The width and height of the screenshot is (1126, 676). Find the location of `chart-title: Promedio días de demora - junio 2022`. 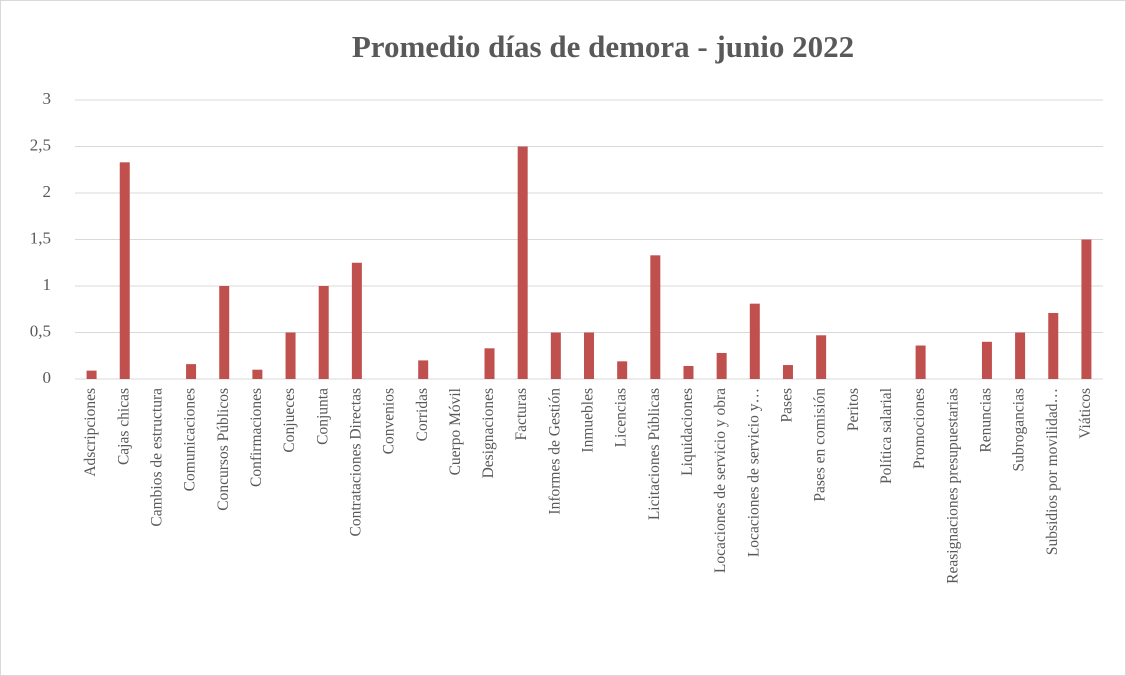

chart-title: Promedio días de demora - junio 2022 is located at coordinates (603, 46).